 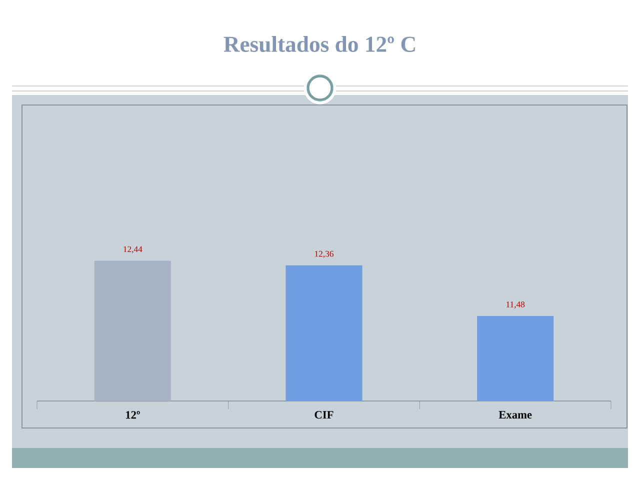 I want to click on x-tick-label: Exame, so click(x=515, y=415).